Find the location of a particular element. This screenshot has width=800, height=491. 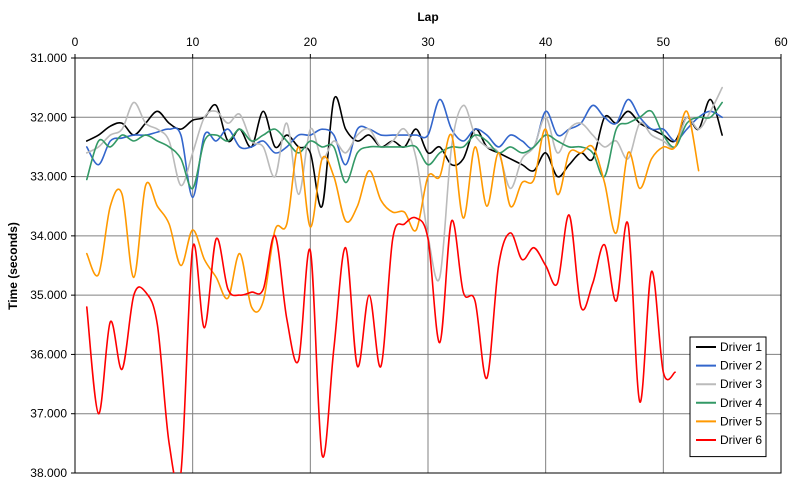

x-axis-ticks: 0 10 20 30 40 50 60 is located at coordinates (430, 46).